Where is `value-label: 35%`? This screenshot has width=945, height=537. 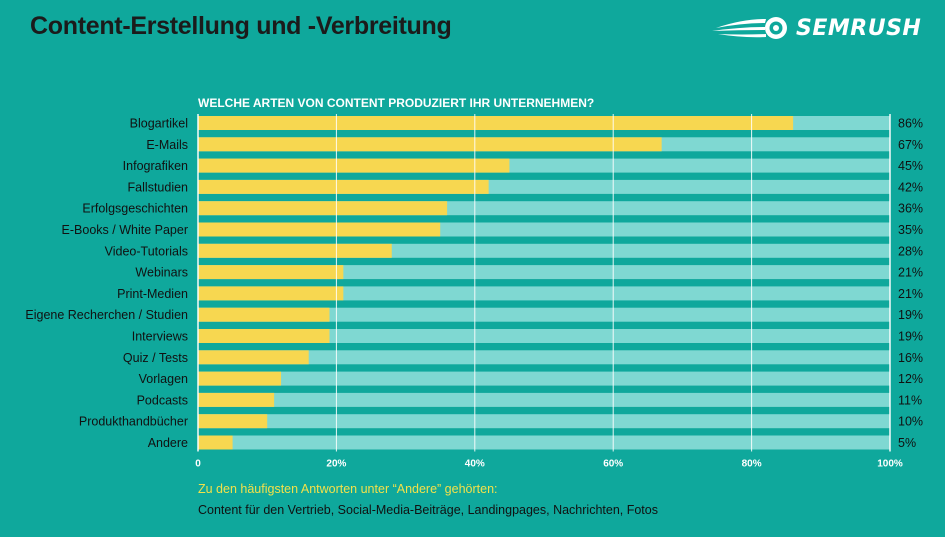 value-label: 35% is located at coordinates (910, 230).